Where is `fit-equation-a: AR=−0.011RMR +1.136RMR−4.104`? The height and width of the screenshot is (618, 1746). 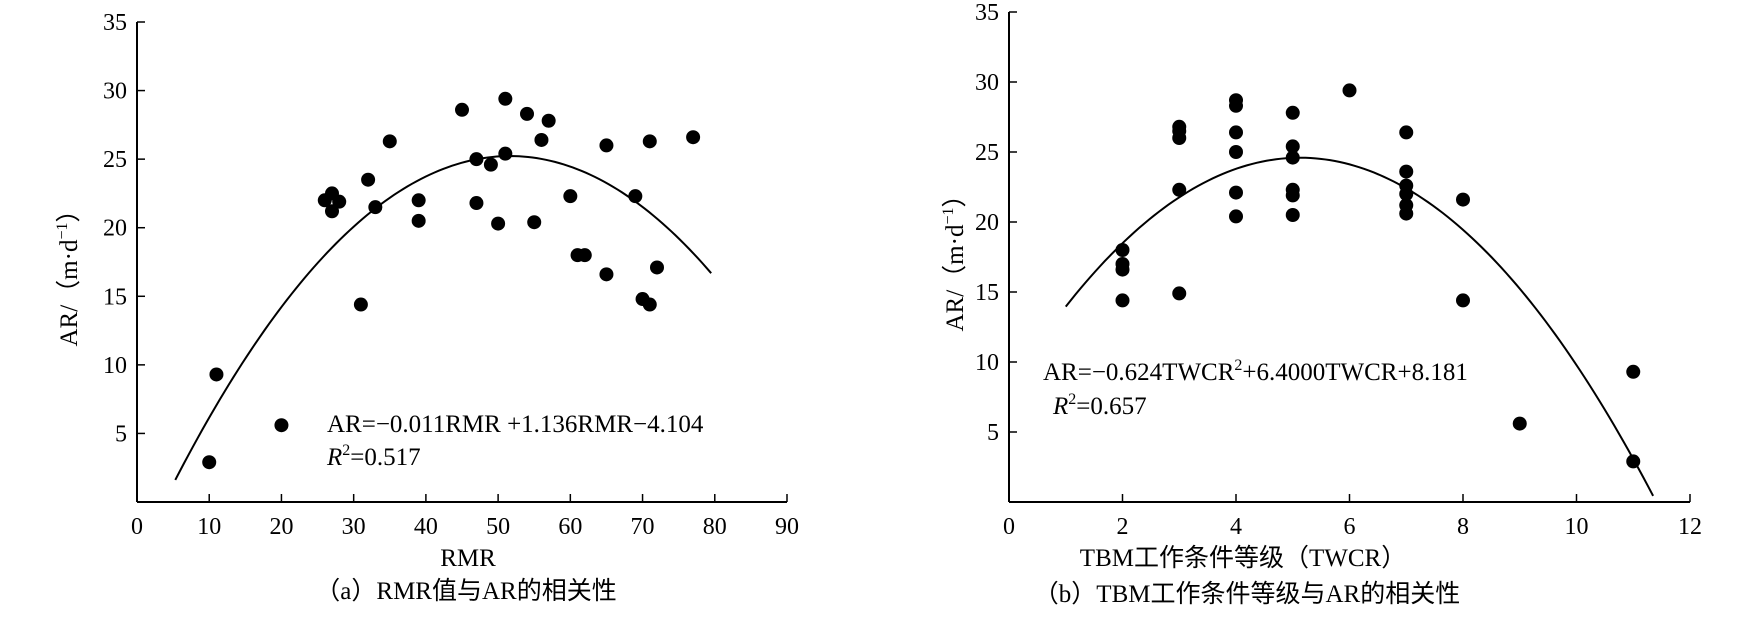 fit-equation-a: AR=−0.011RMR +1.136RMR−4.104 is located at coordinates (515, 424).